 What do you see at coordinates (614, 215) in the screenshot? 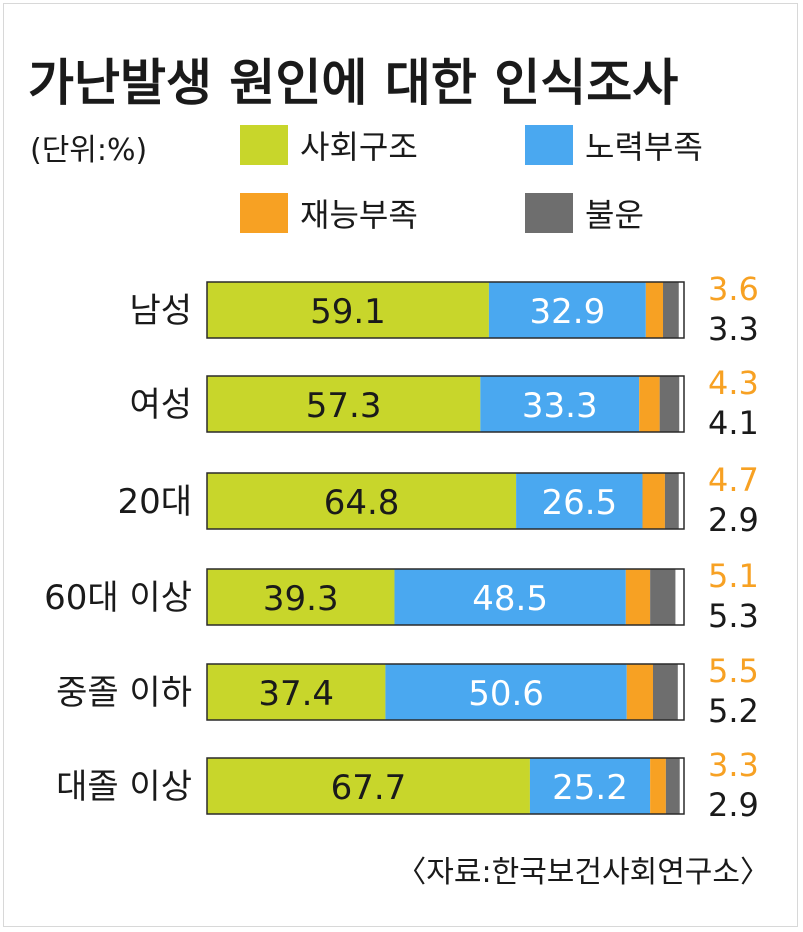
I see `legend-label: 불운` at bounding box center [614, 215].